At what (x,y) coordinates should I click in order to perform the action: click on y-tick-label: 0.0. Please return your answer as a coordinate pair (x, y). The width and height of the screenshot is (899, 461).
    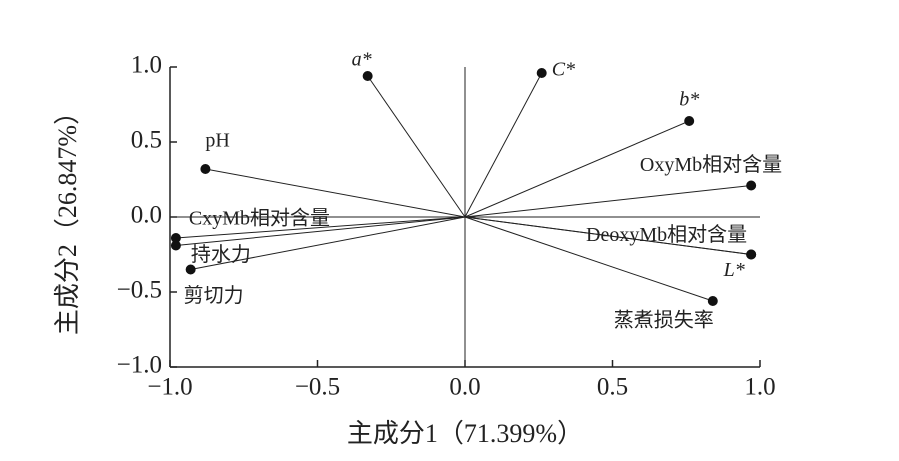
    Looking at the image, I should click on (146, 215).